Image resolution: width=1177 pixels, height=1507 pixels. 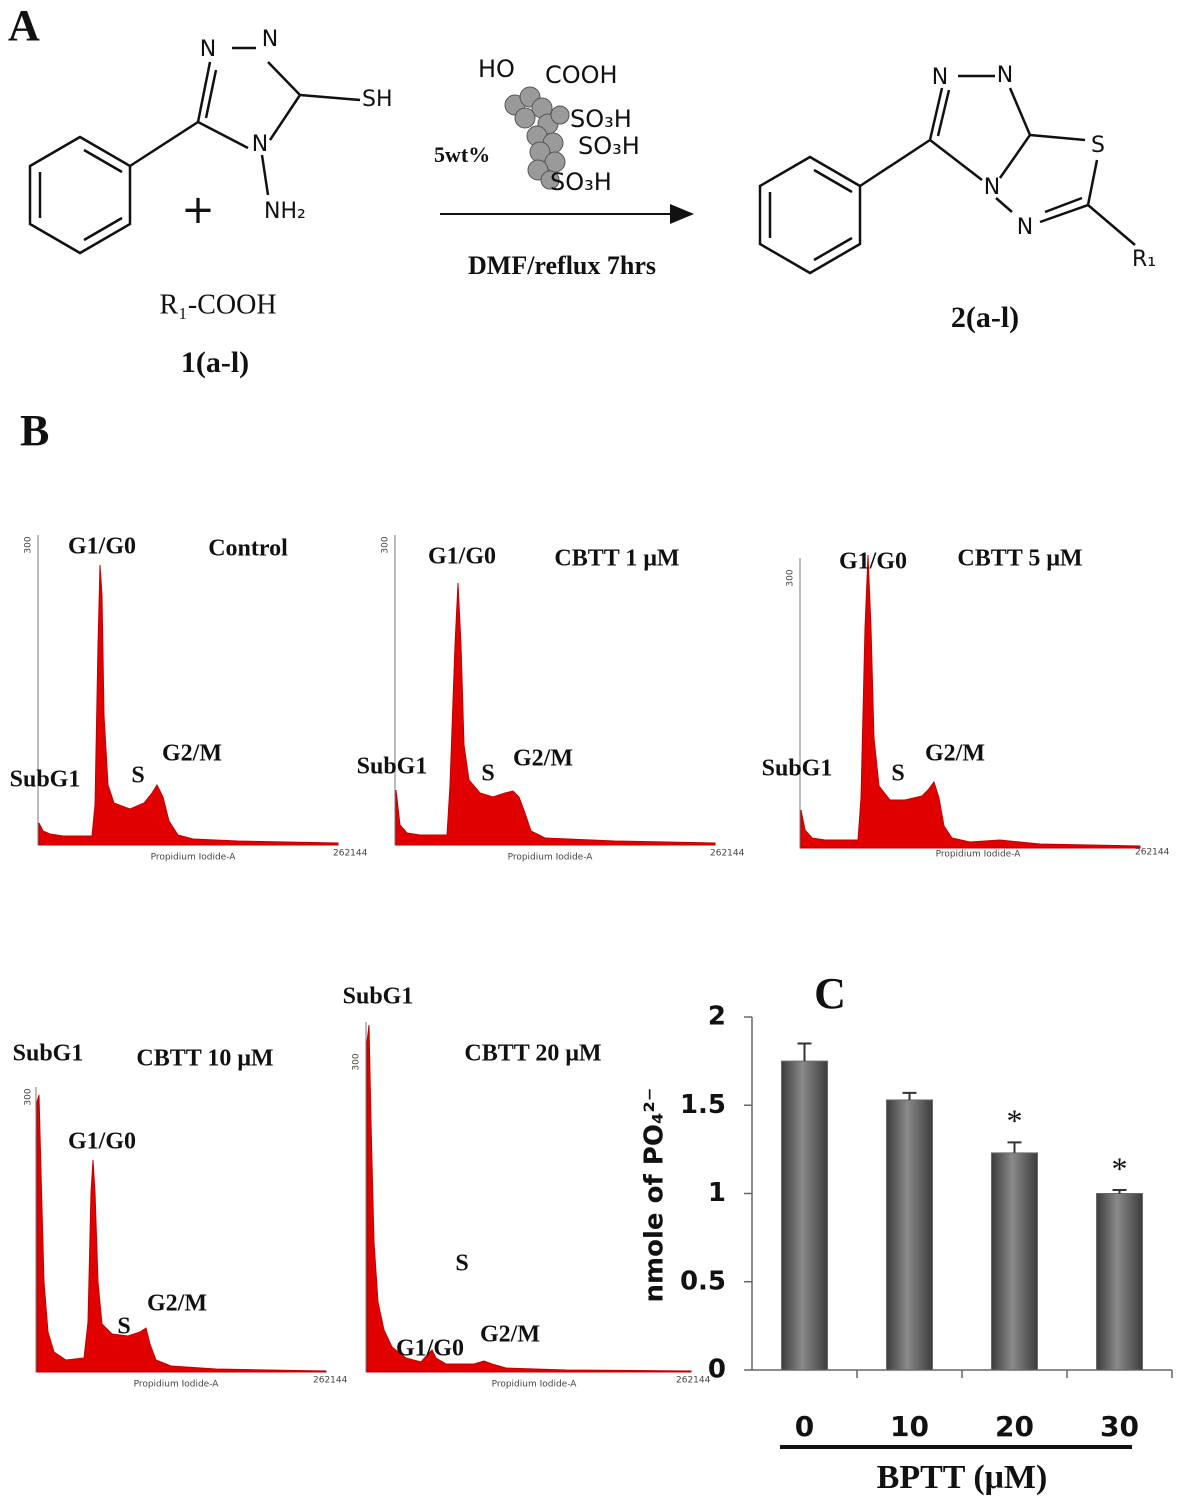 I want to click on y-tick-label: 0.5, so click(x=703, y=1281).